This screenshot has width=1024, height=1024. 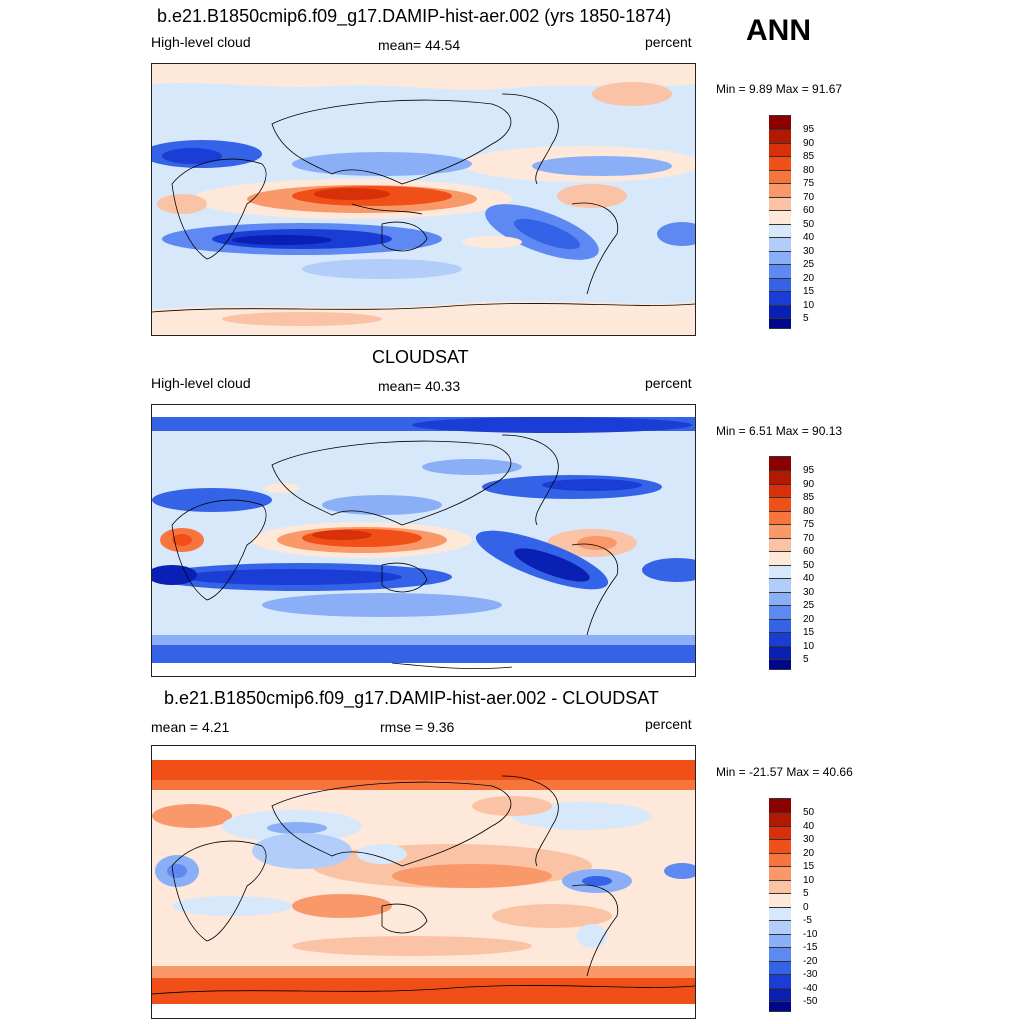 What do you see at coordinates (201, 383) in the screenshot?
I see `panel-2-variable-label: High-level cloud` at bounding box center [201, 383].